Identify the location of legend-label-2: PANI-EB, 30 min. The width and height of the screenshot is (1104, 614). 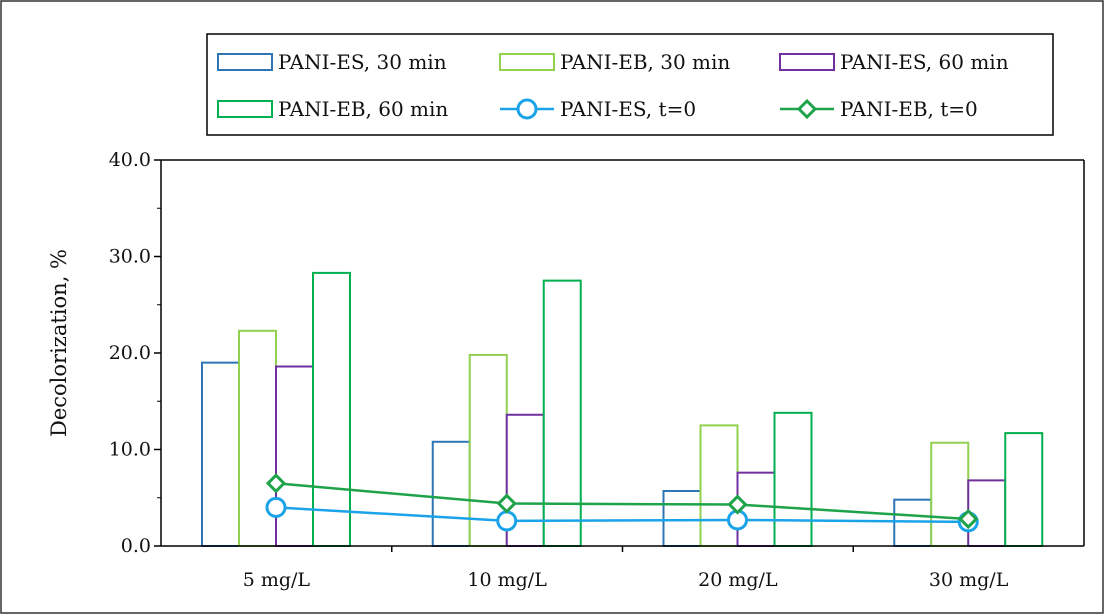
(645, 62).